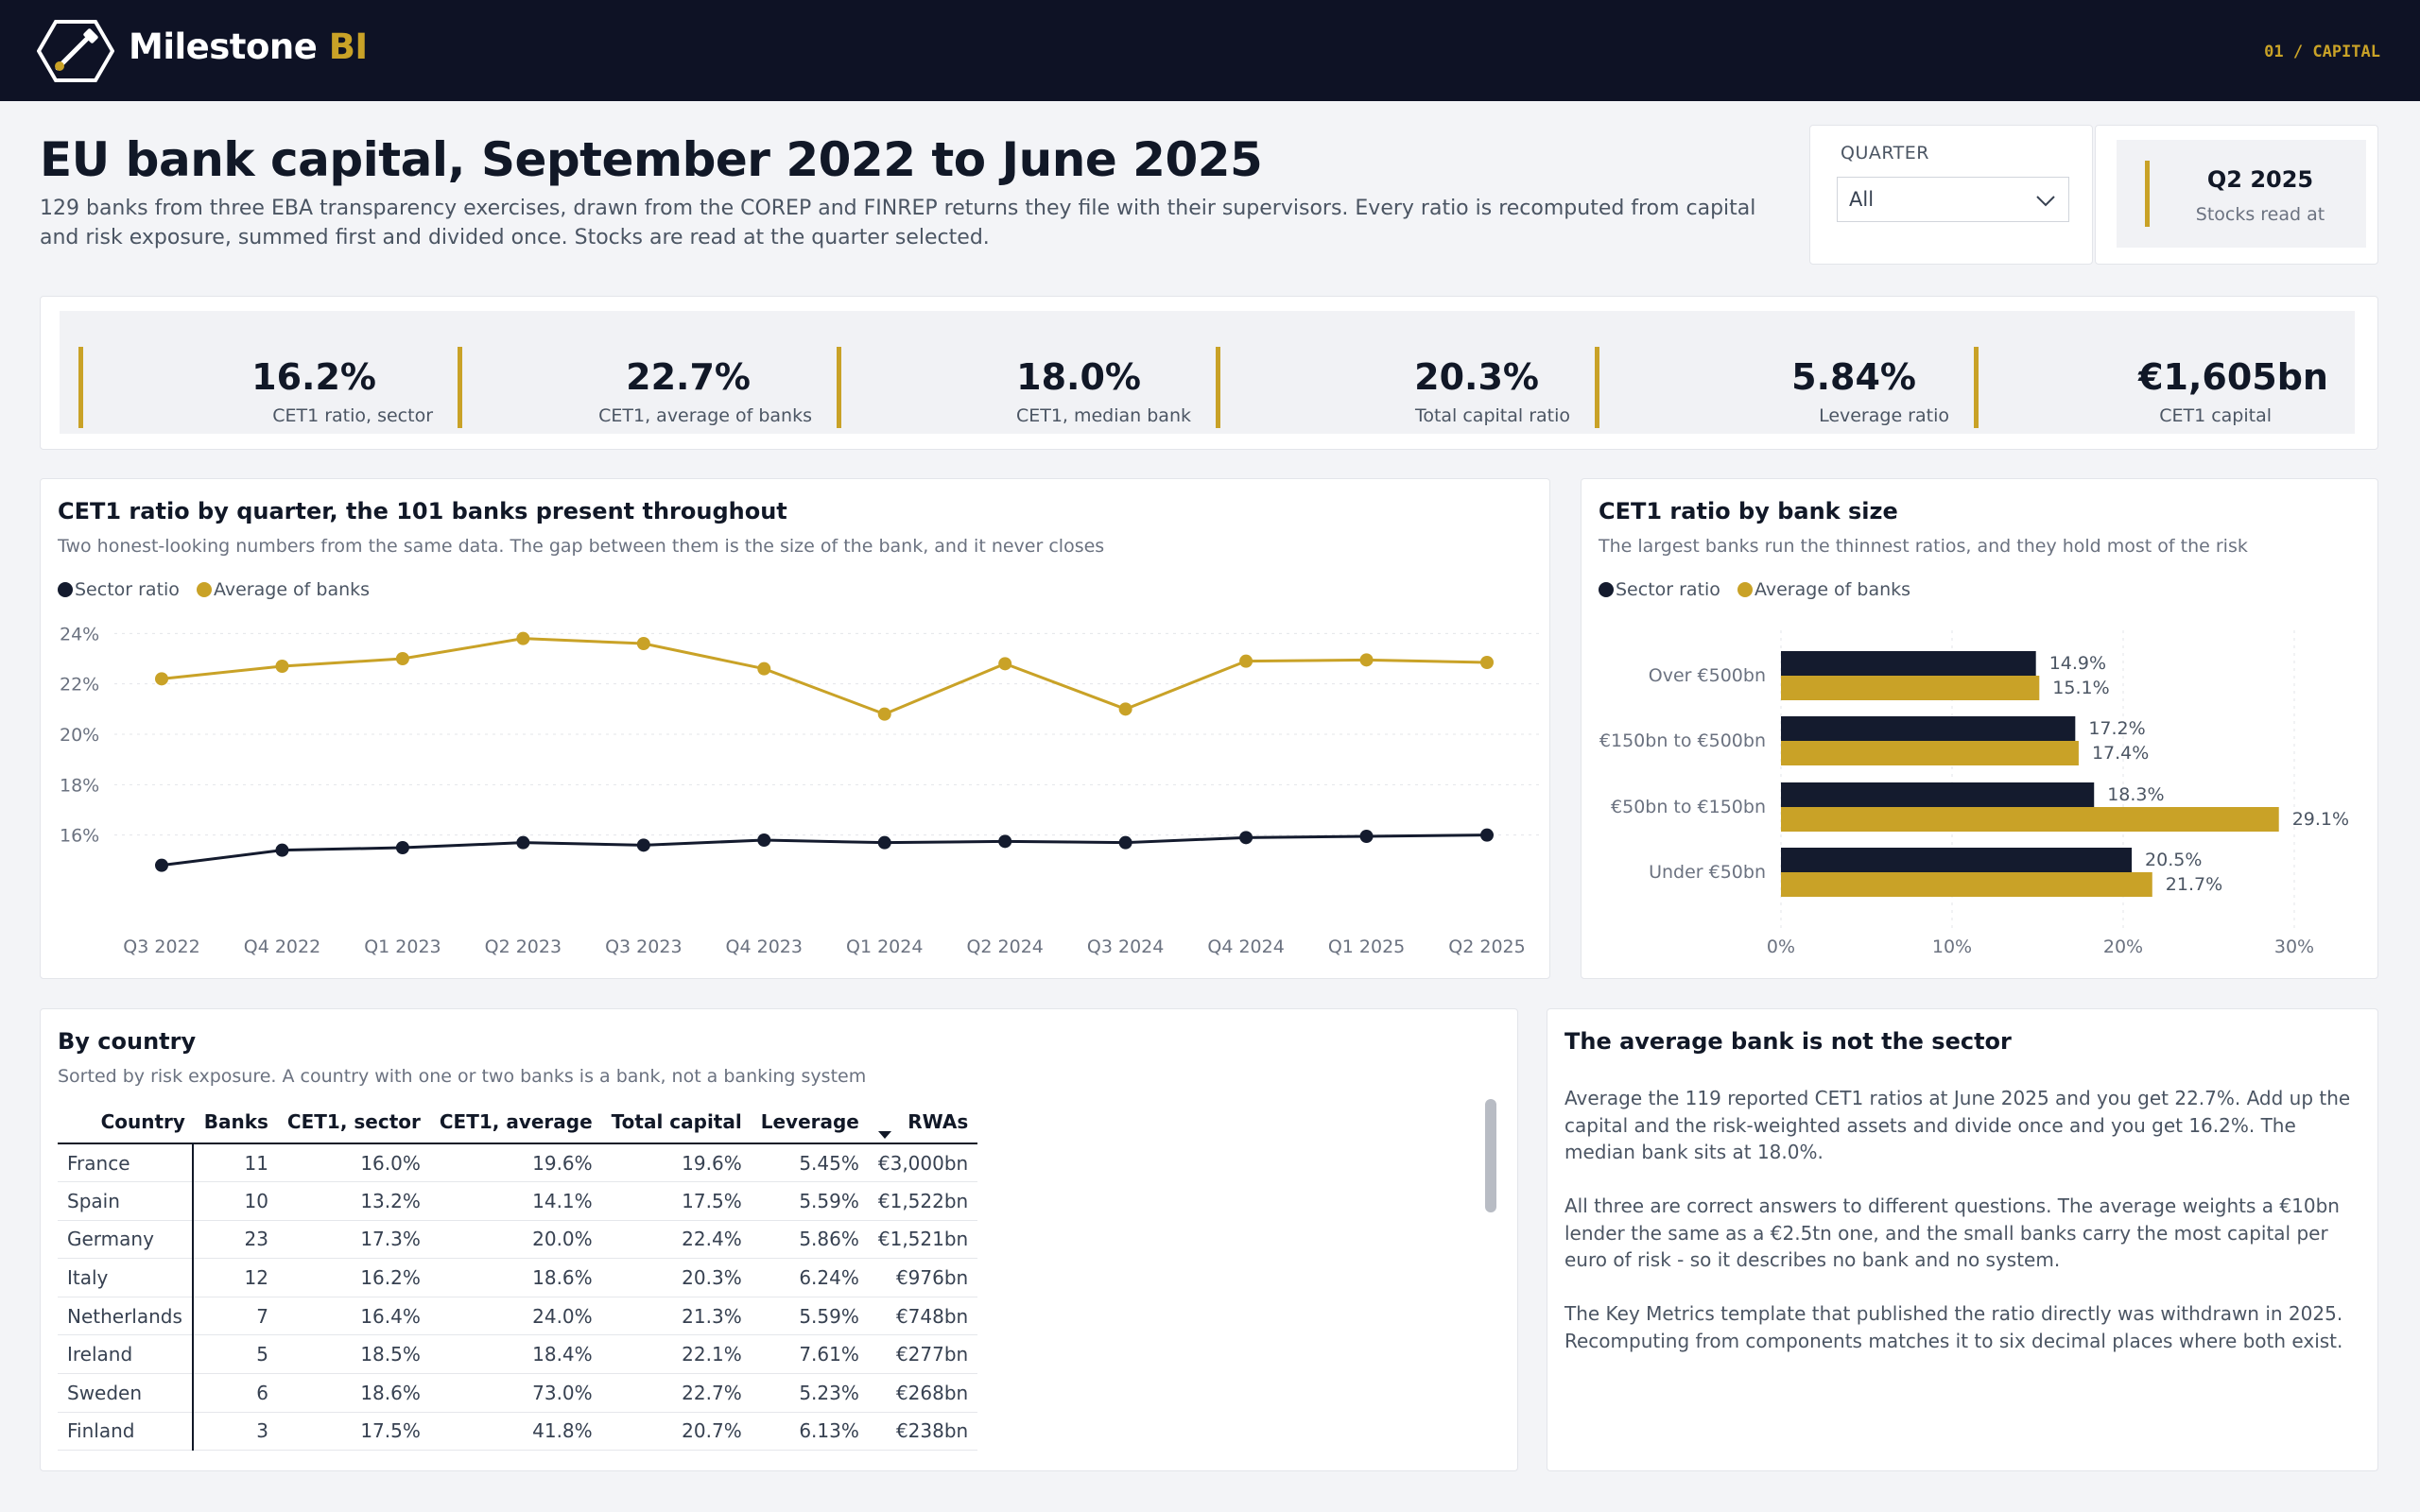 The image size is (2420, 1512). I want to click on country-cell: Finland, so click(126, 1432).